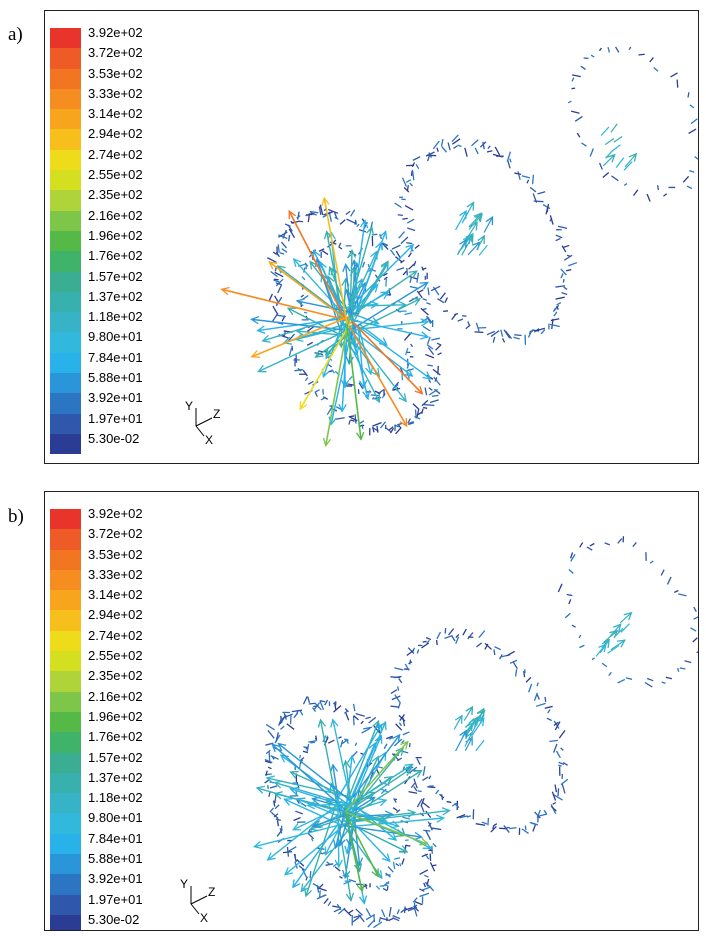 Image resolution: width=706 pixels, height=936 pixels. Describe the element at coordinates (115, 818) in the screenshot. I see `colorbar-tick-label: 9.80e+01` at that location.